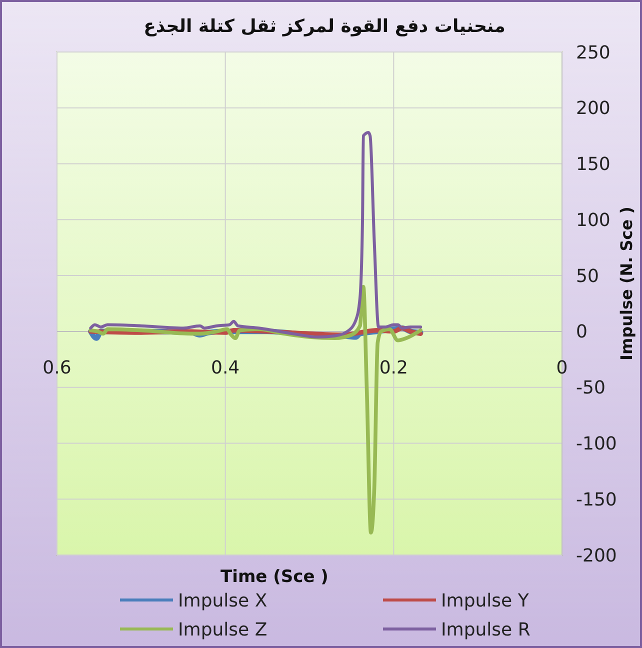 The width and height of the screenshot is (642, 648). Describe the element at coordinates (57, 367) in the screenshot. I see `x-tick-label: 0.6` at that location.